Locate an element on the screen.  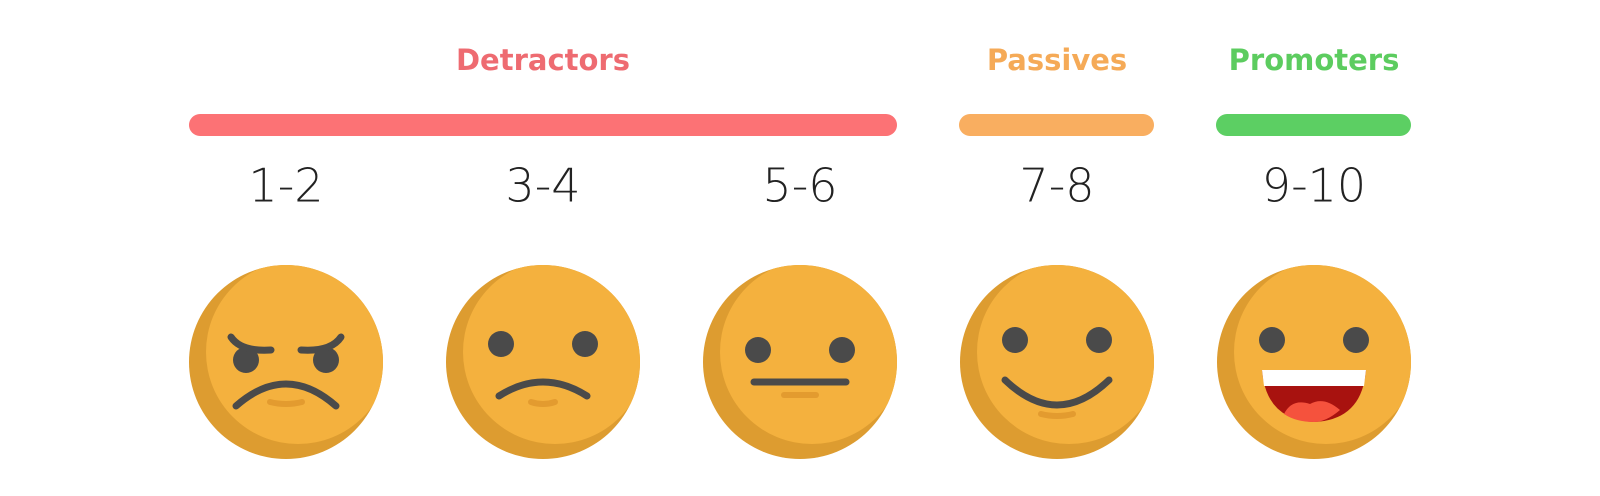
group-title: Passives is located at coordinates (1057, 60).